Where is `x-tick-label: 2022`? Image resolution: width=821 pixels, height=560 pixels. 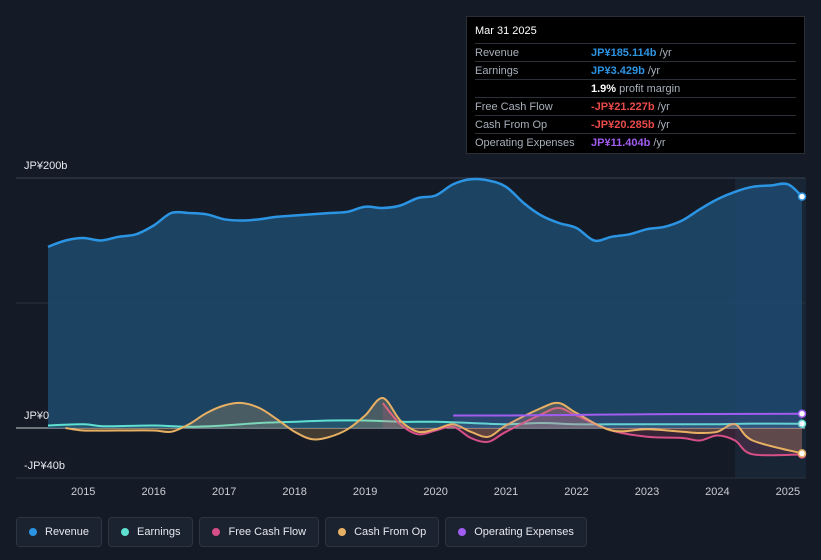
x-tick-label: 2022 is located at coordinates (576, 492).